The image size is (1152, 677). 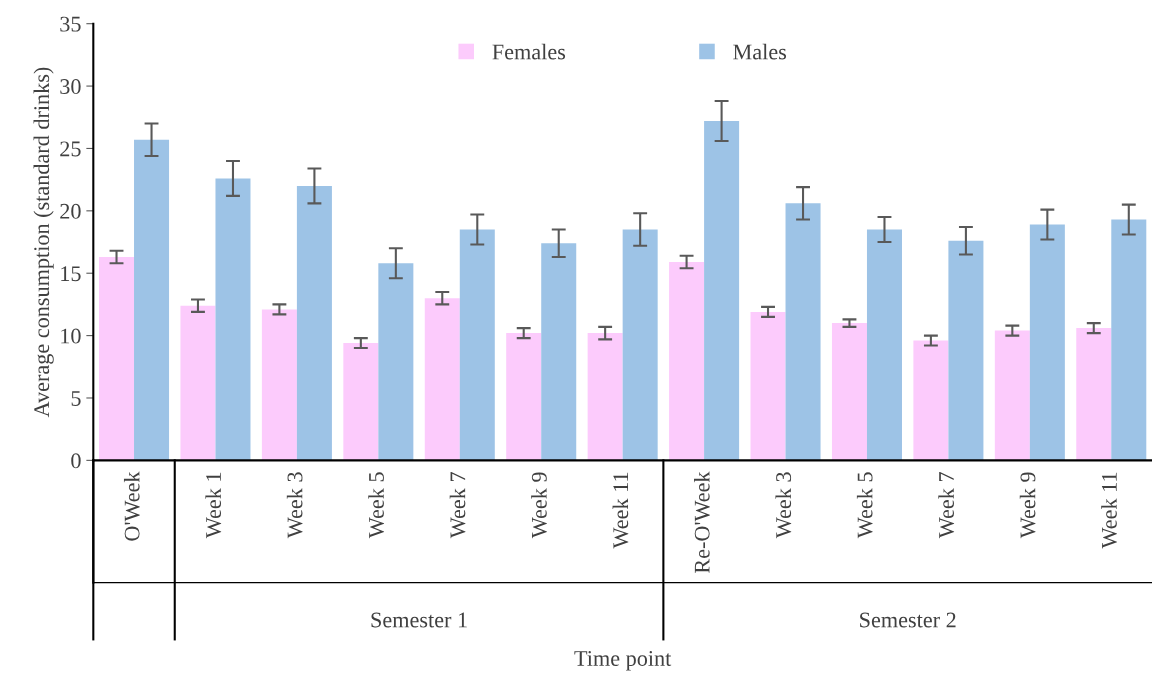 I want to click on y-tick-label: 25, so click(x=70, y=149).